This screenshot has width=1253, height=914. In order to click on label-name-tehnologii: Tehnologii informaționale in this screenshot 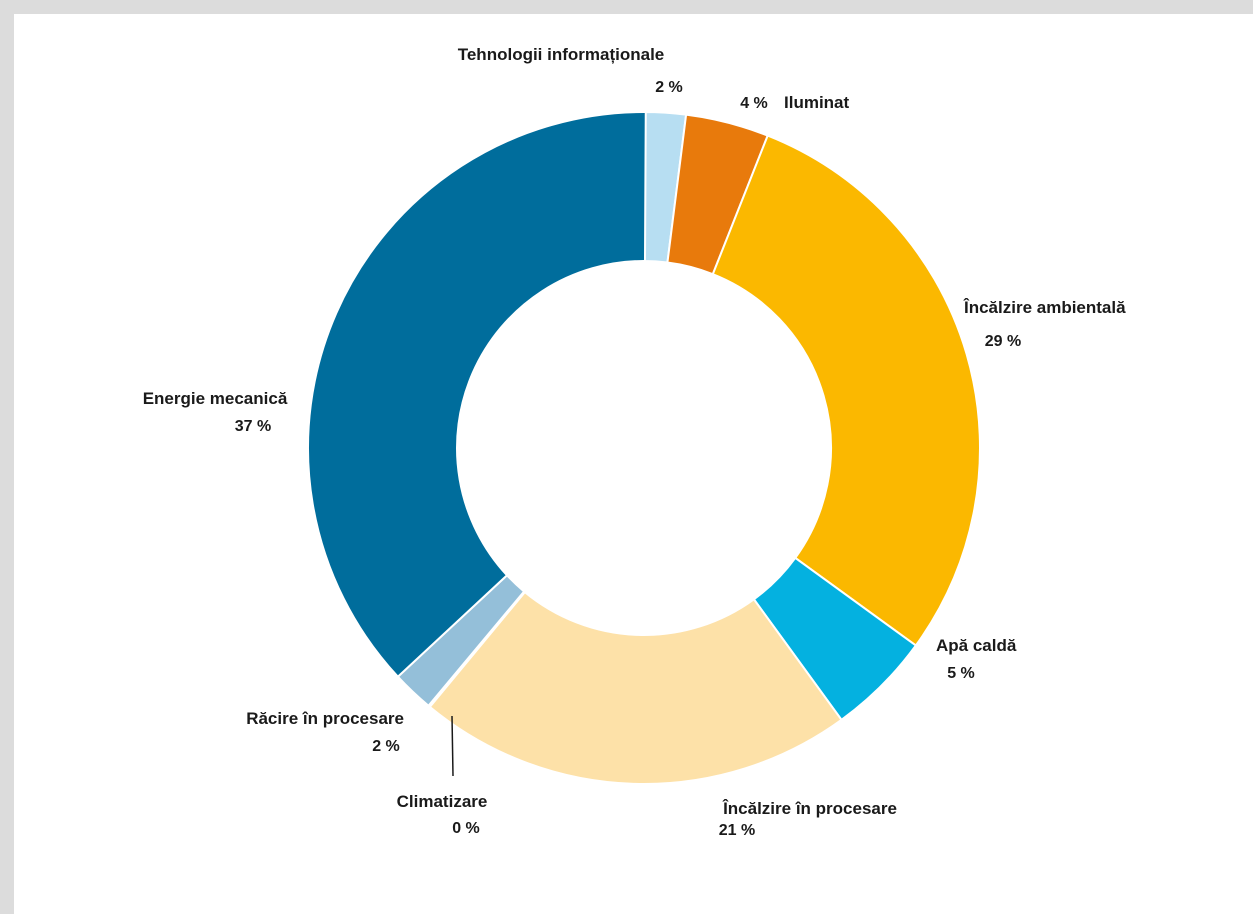, I will do `click(561, 54)`.